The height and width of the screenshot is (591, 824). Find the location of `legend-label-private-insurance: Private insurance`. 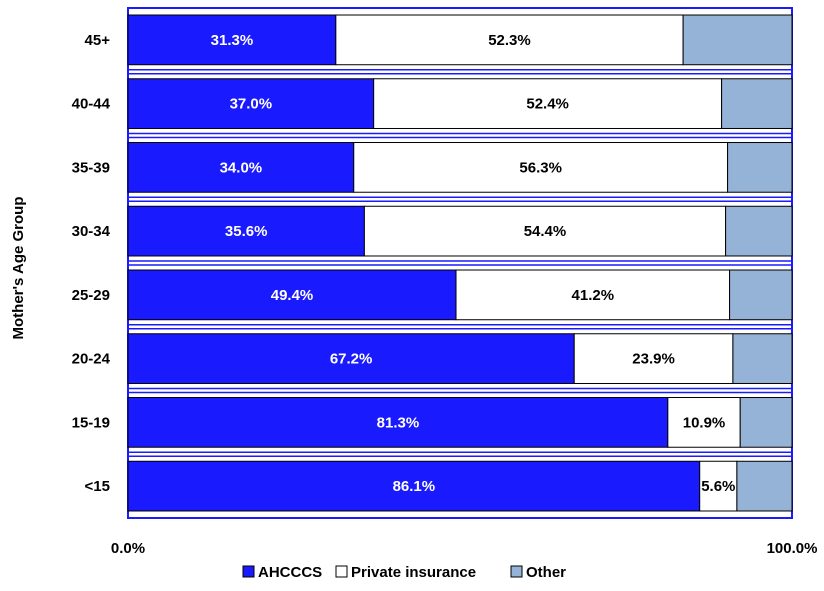

legend-label-private-insurance: Private insurance is located at coordinates (413, 572).